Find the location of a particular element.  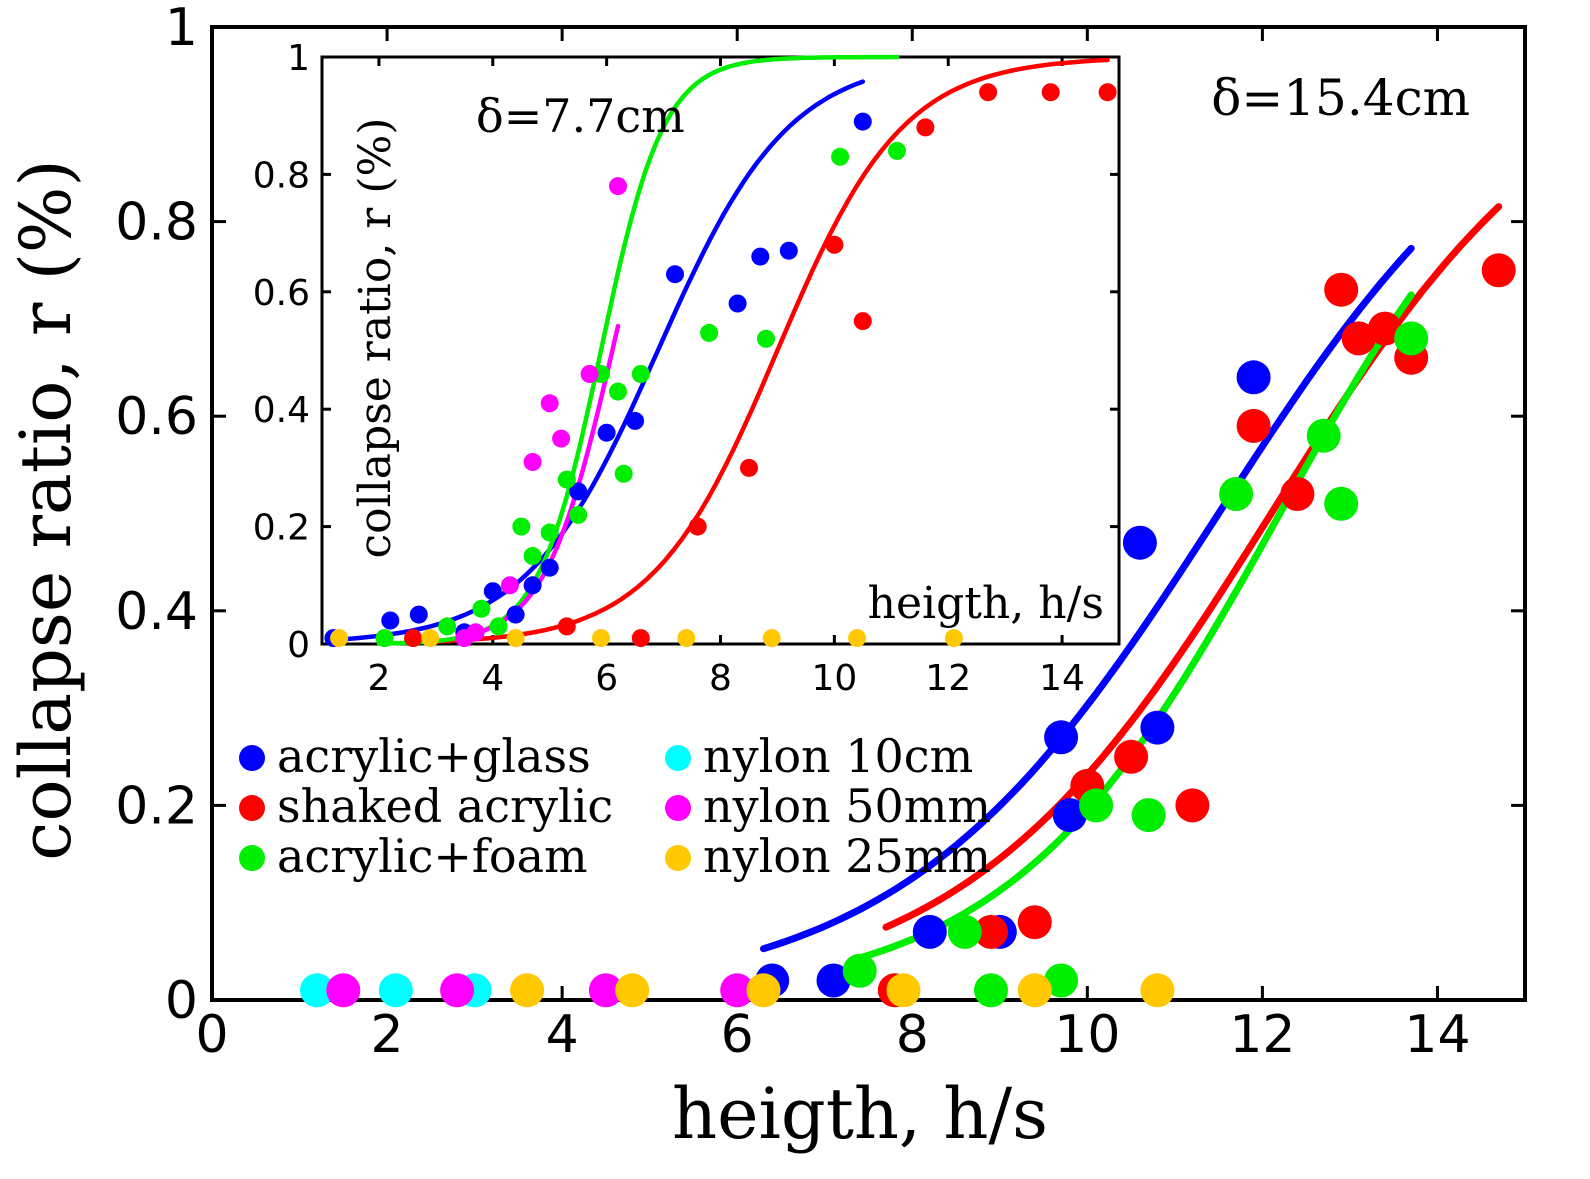

main-x-axis-label: heigth, h/s is located at coordinates (860, 1114).